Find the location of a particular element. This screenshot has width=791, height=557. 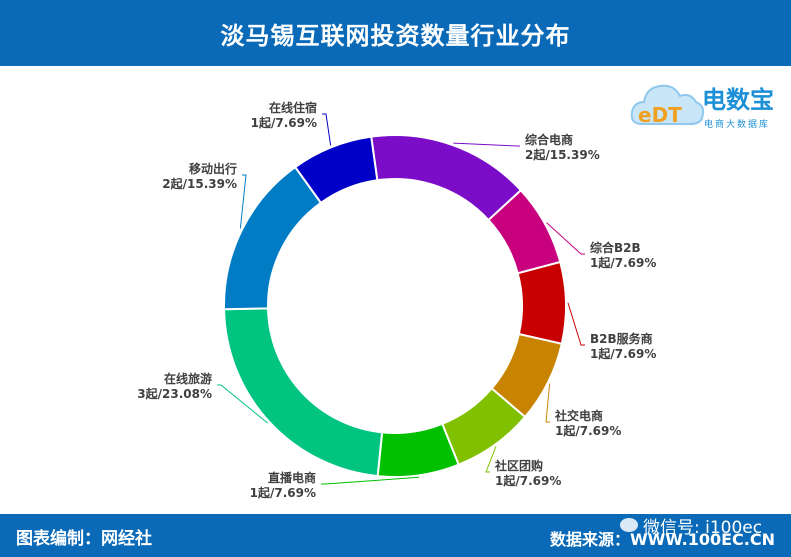

edt-logo: eDT 电数宝 电商大数据库 is located at coordinates (708, 104).